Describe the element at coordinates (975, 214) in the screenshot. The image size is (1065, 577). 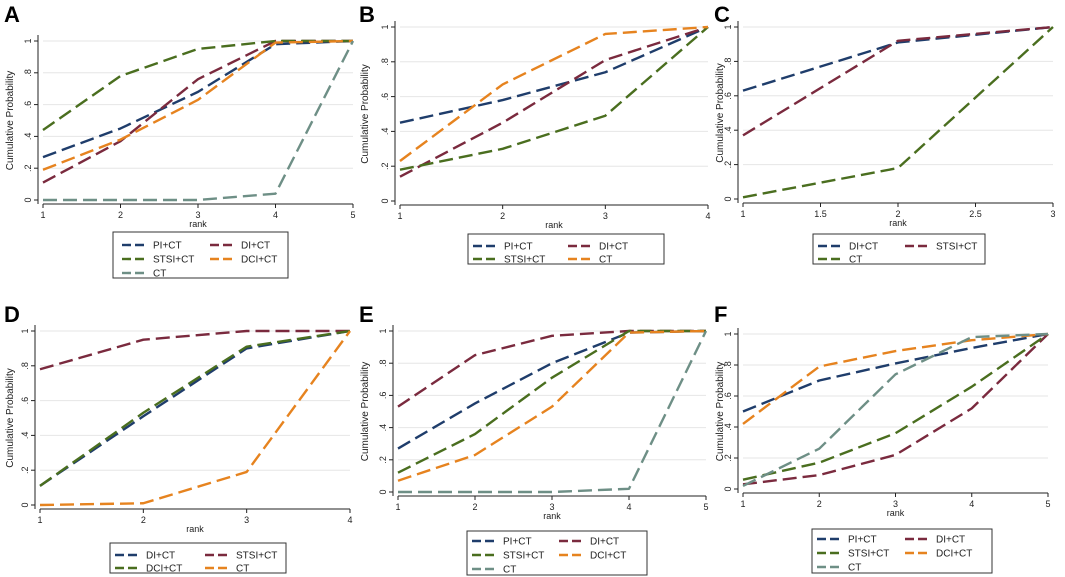
I see `x-tick-label: 2.5` at that location.